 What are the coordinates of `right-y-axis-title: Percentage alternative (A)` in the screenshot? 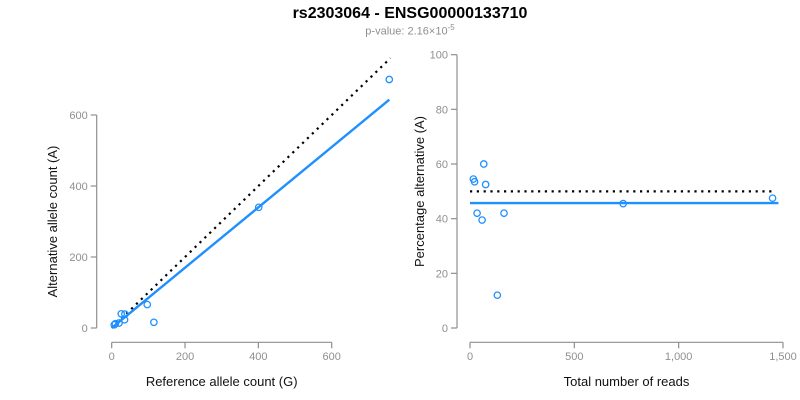 It's located at (419, 191).